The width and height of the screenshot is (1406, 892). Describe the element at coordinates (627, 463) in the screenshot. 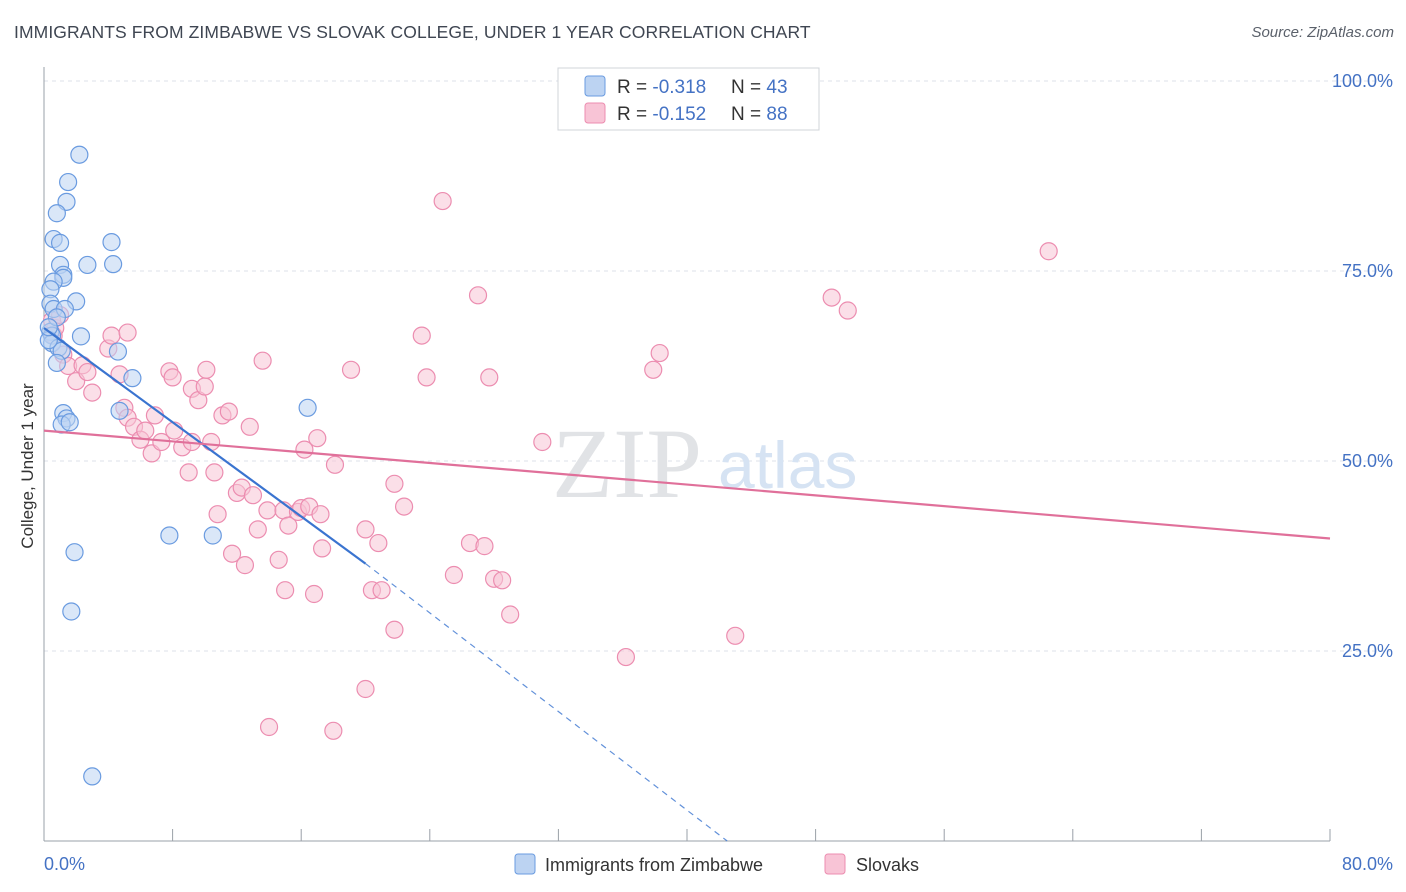

I see `watermark-zip: ZIP` at that location.